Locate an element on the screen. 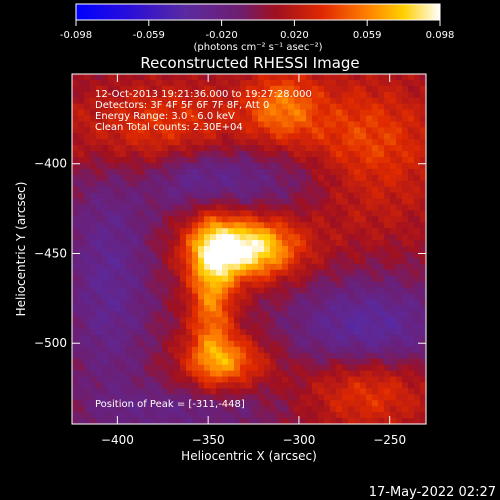 The image size is (500, 500). y-tick-label: −500 is located at coordinates (50, 343).